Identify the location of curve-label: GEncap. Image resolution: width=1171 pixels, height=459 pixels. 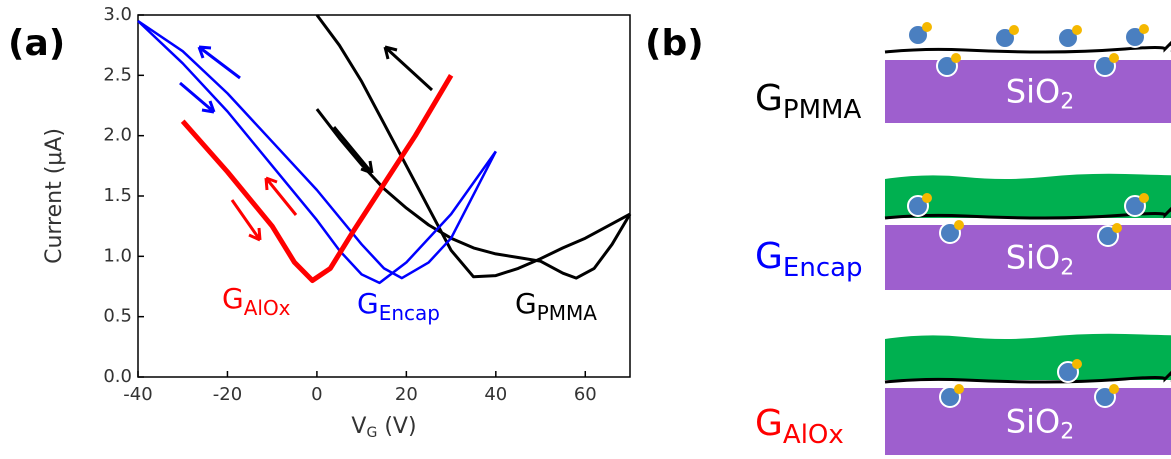
(398, 306).